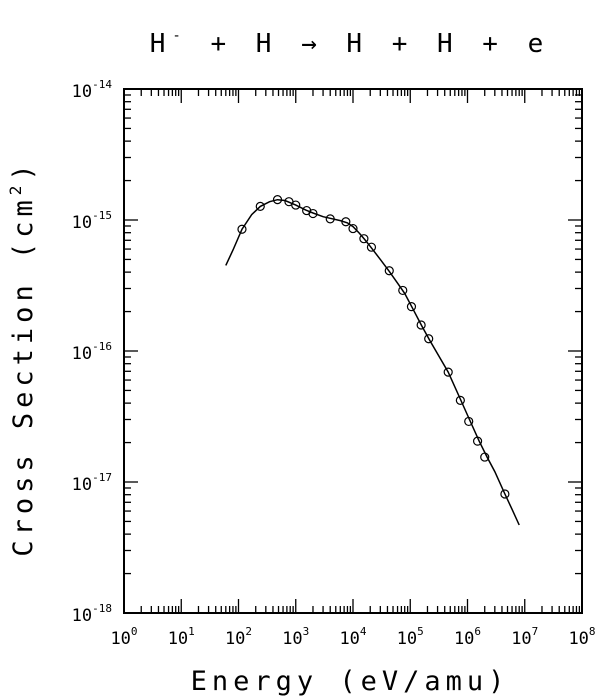 Image resolution: width=598 pixels, height=696 pixels. I want to click on y-axis-label: Cross Section (cm2), so click(22, 357).